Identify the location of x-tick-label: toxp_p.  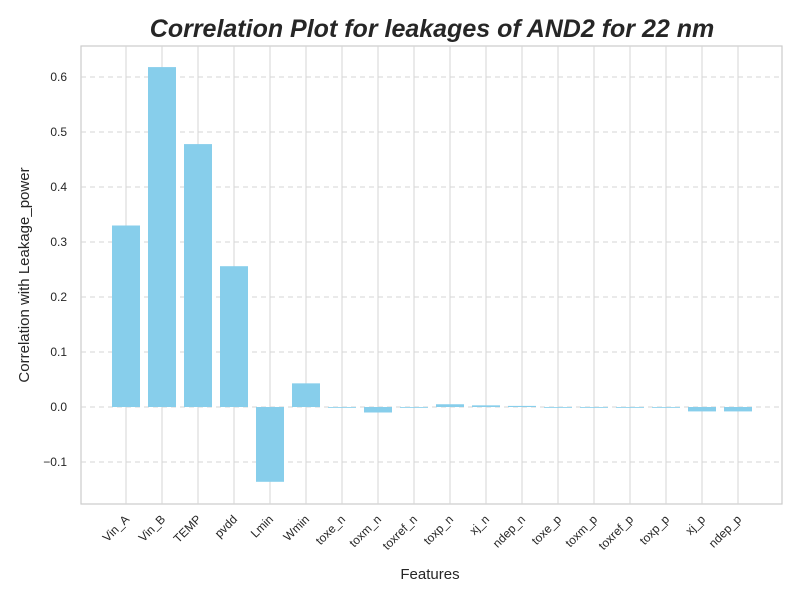
(655, 530).